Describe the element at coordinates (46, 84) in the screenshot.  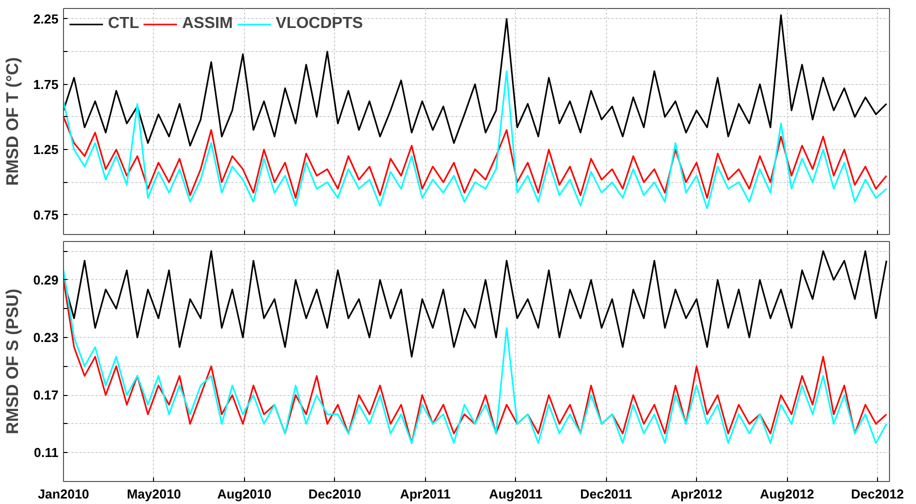
I see `y-tick-label: 1.75` at that location.